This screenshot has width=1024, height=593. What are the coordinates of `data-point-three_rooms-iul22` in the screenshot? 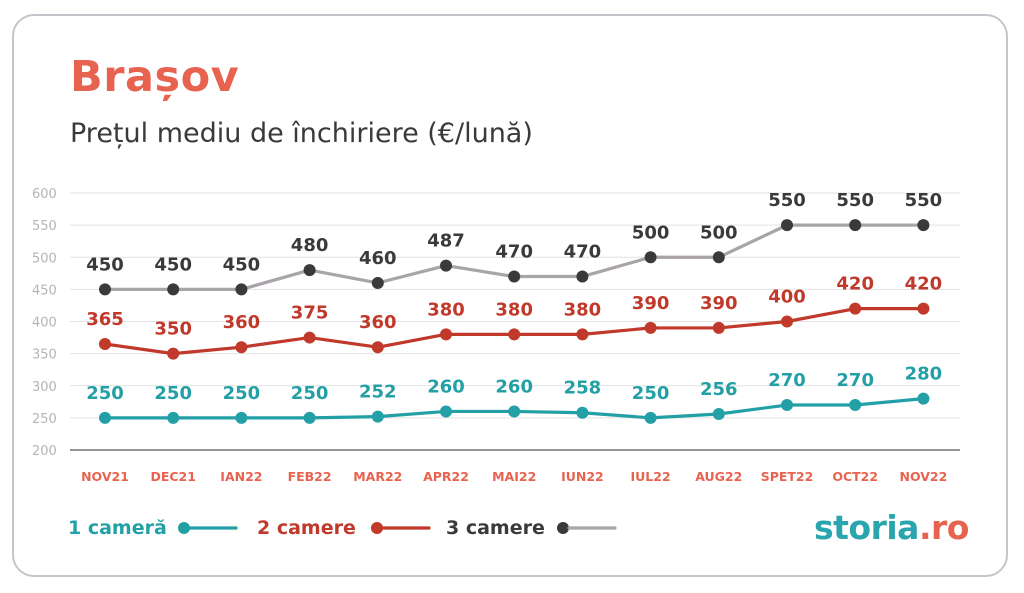 It's located at (650, 257).